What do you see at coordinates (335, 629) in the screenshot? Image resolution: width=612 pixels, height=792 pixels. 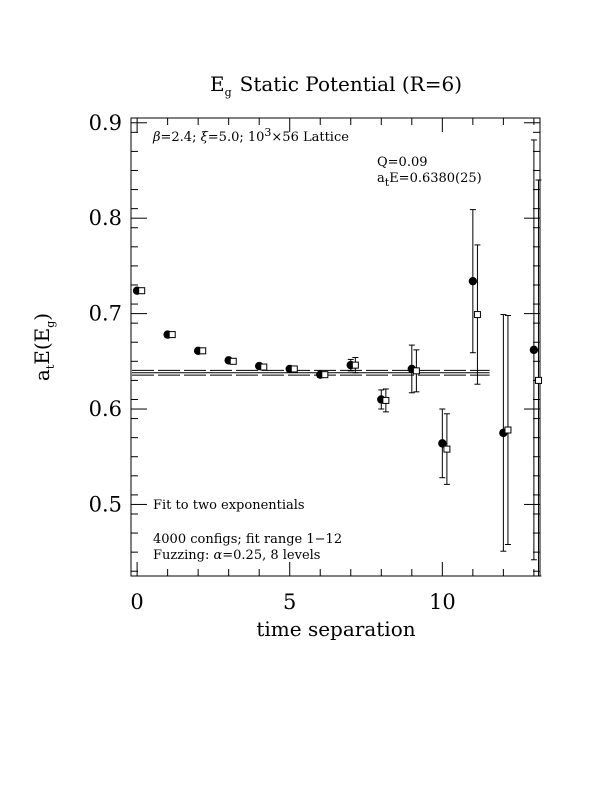 I see `x-axis-label: time separation` at bounding box center [335, 629].